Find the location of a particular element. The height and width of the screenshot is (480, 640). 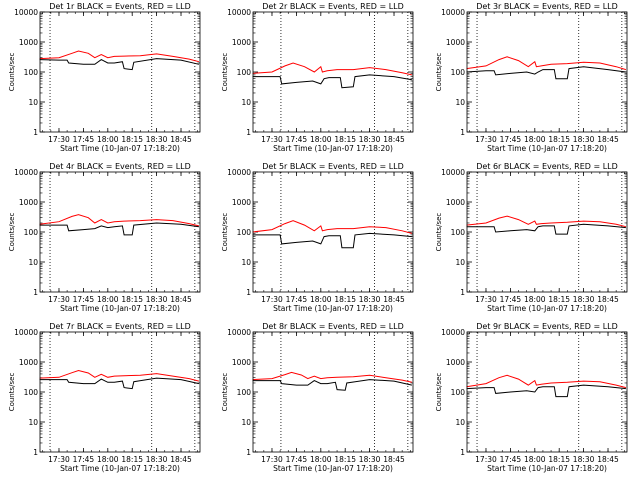

chart-title: Det 2r BLACK = Events, RED = LLD is located at coordinates (333, 6).